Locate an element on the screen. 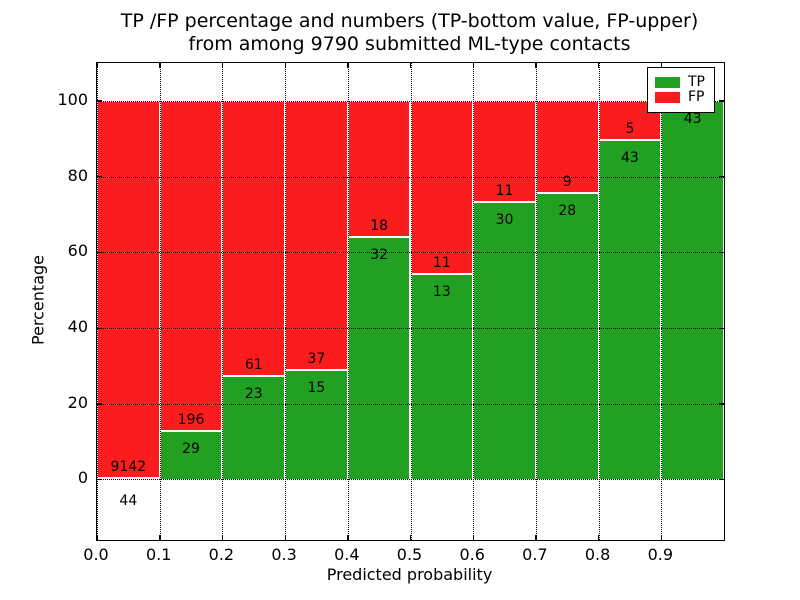 This screenshot has height=600, width=800. gridline-x-0.5 is located at coordinates (411, 301).